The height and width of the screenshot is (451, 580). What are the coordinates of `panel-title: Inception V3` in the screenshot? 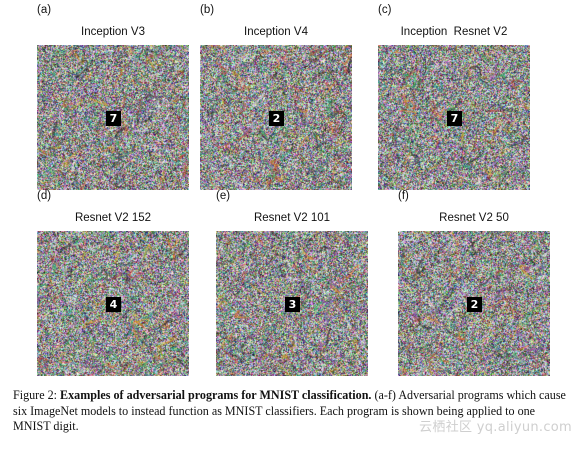 It's located at (113, 32).